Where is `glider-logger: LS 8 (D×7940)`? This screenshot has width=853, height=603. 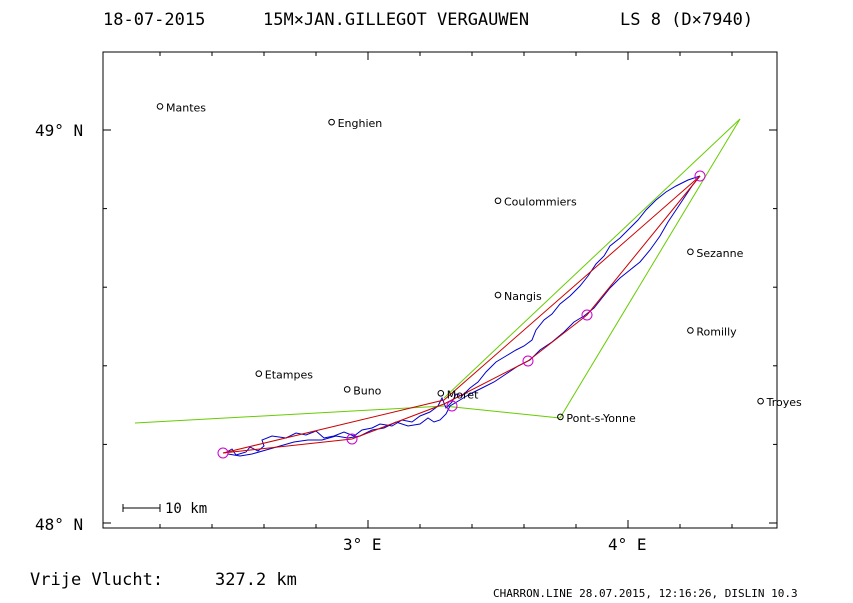 glider-logger: LS 8 (D×7940) is located at coordinates (686, 20).